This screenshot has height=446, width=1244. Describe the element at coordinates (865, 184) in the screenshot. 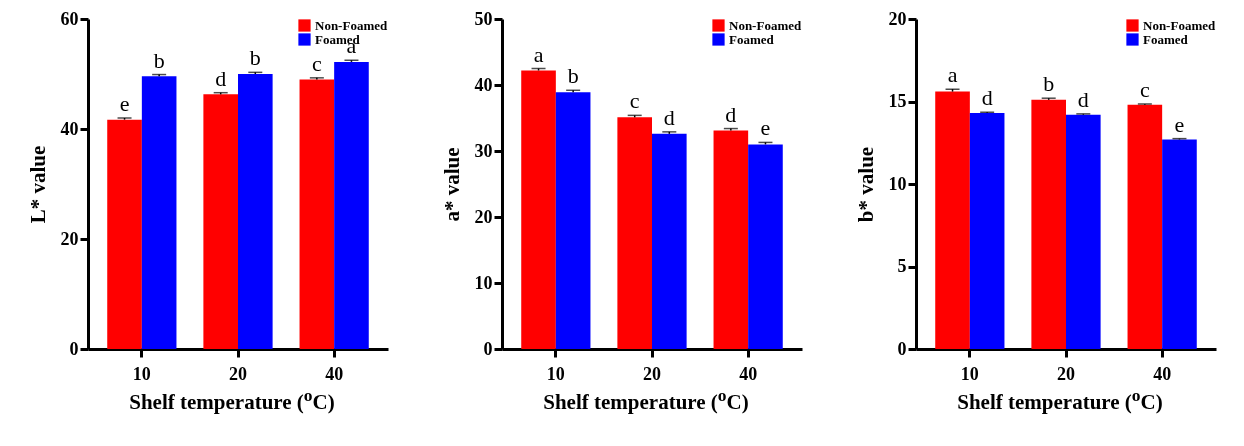

I see `y-axis-title: b* value` at that location.